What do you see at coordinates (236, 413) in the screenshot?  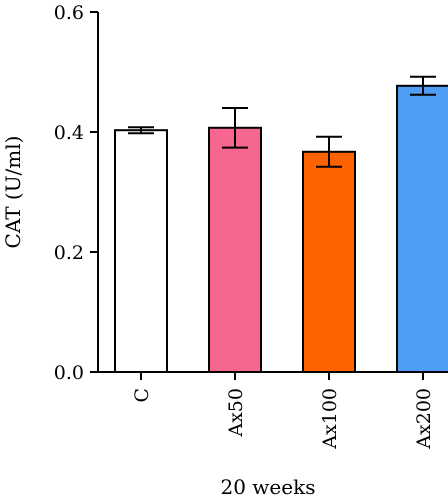 I see `x-tick-label: Ax50` at bounding box center [236, 413].